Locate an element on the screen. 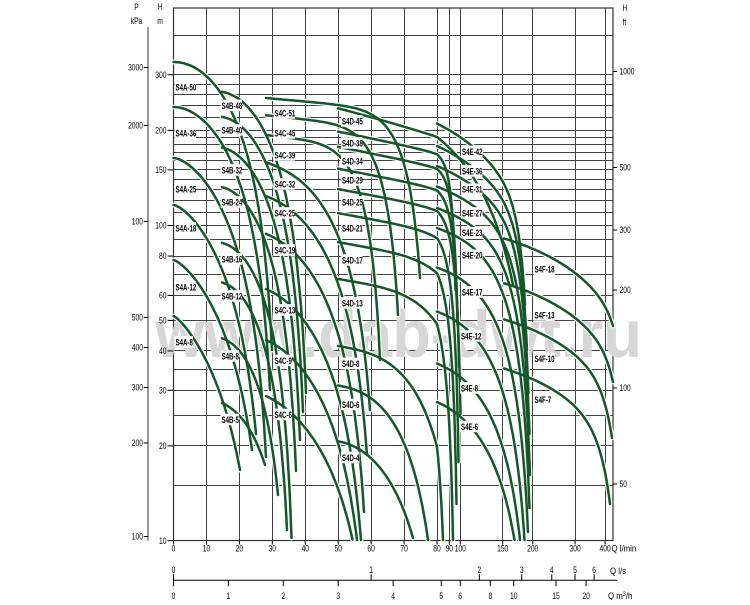  svg-text: S4E-31 is located at coordinates (472, 189).